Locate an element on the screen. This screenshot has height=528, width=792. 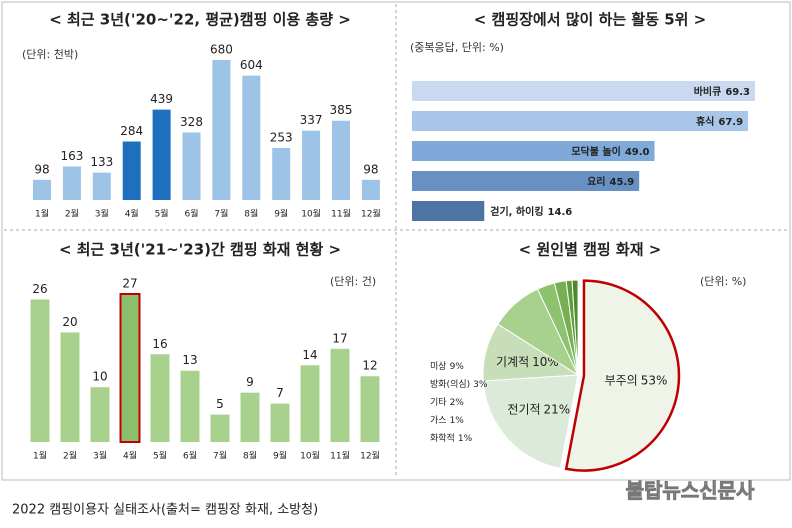
bar-label: 요리 45.9 is located at coordinates (610, 181).